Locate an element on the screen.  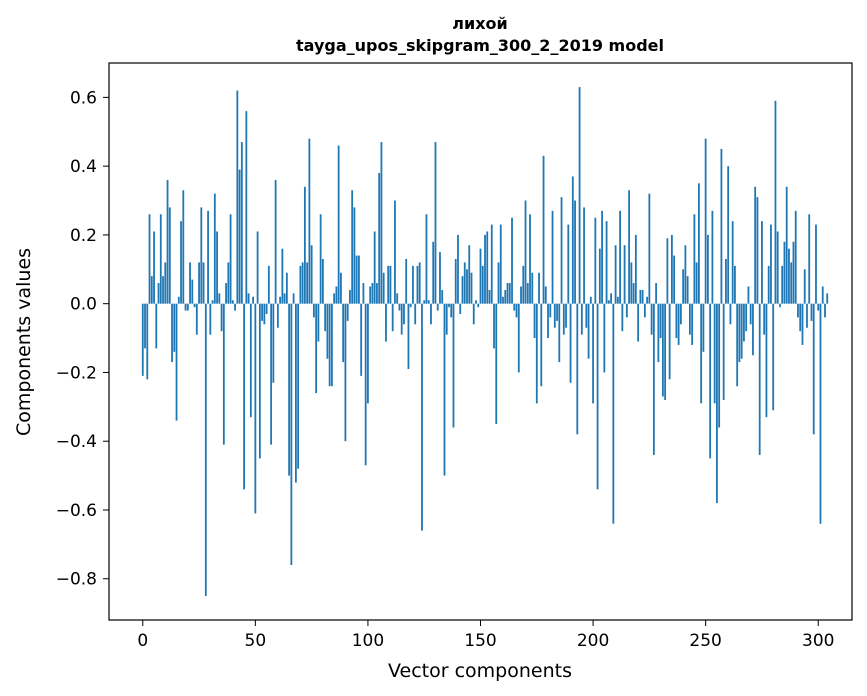
x-tick-label: 100 is located at coordinates (368, 641).